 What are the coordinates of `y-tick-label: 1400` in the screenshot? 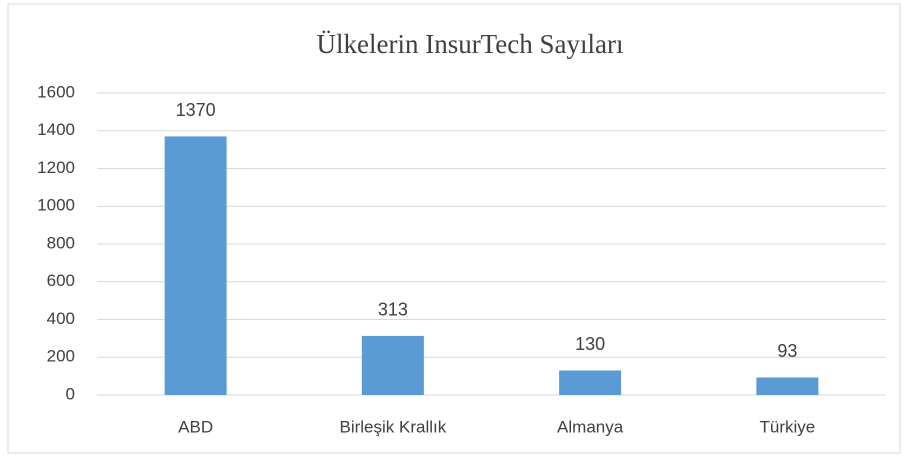 It's located at (56, 129).